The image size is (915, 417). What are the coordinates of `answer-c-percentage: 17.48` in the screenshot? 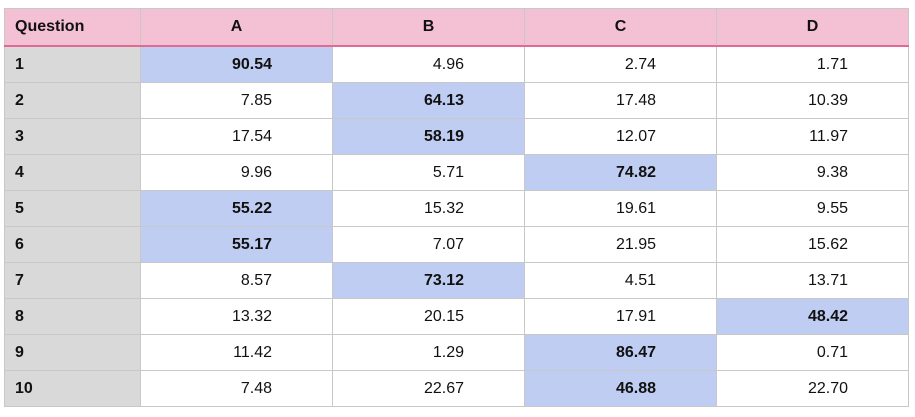 It's located at (620, 100).